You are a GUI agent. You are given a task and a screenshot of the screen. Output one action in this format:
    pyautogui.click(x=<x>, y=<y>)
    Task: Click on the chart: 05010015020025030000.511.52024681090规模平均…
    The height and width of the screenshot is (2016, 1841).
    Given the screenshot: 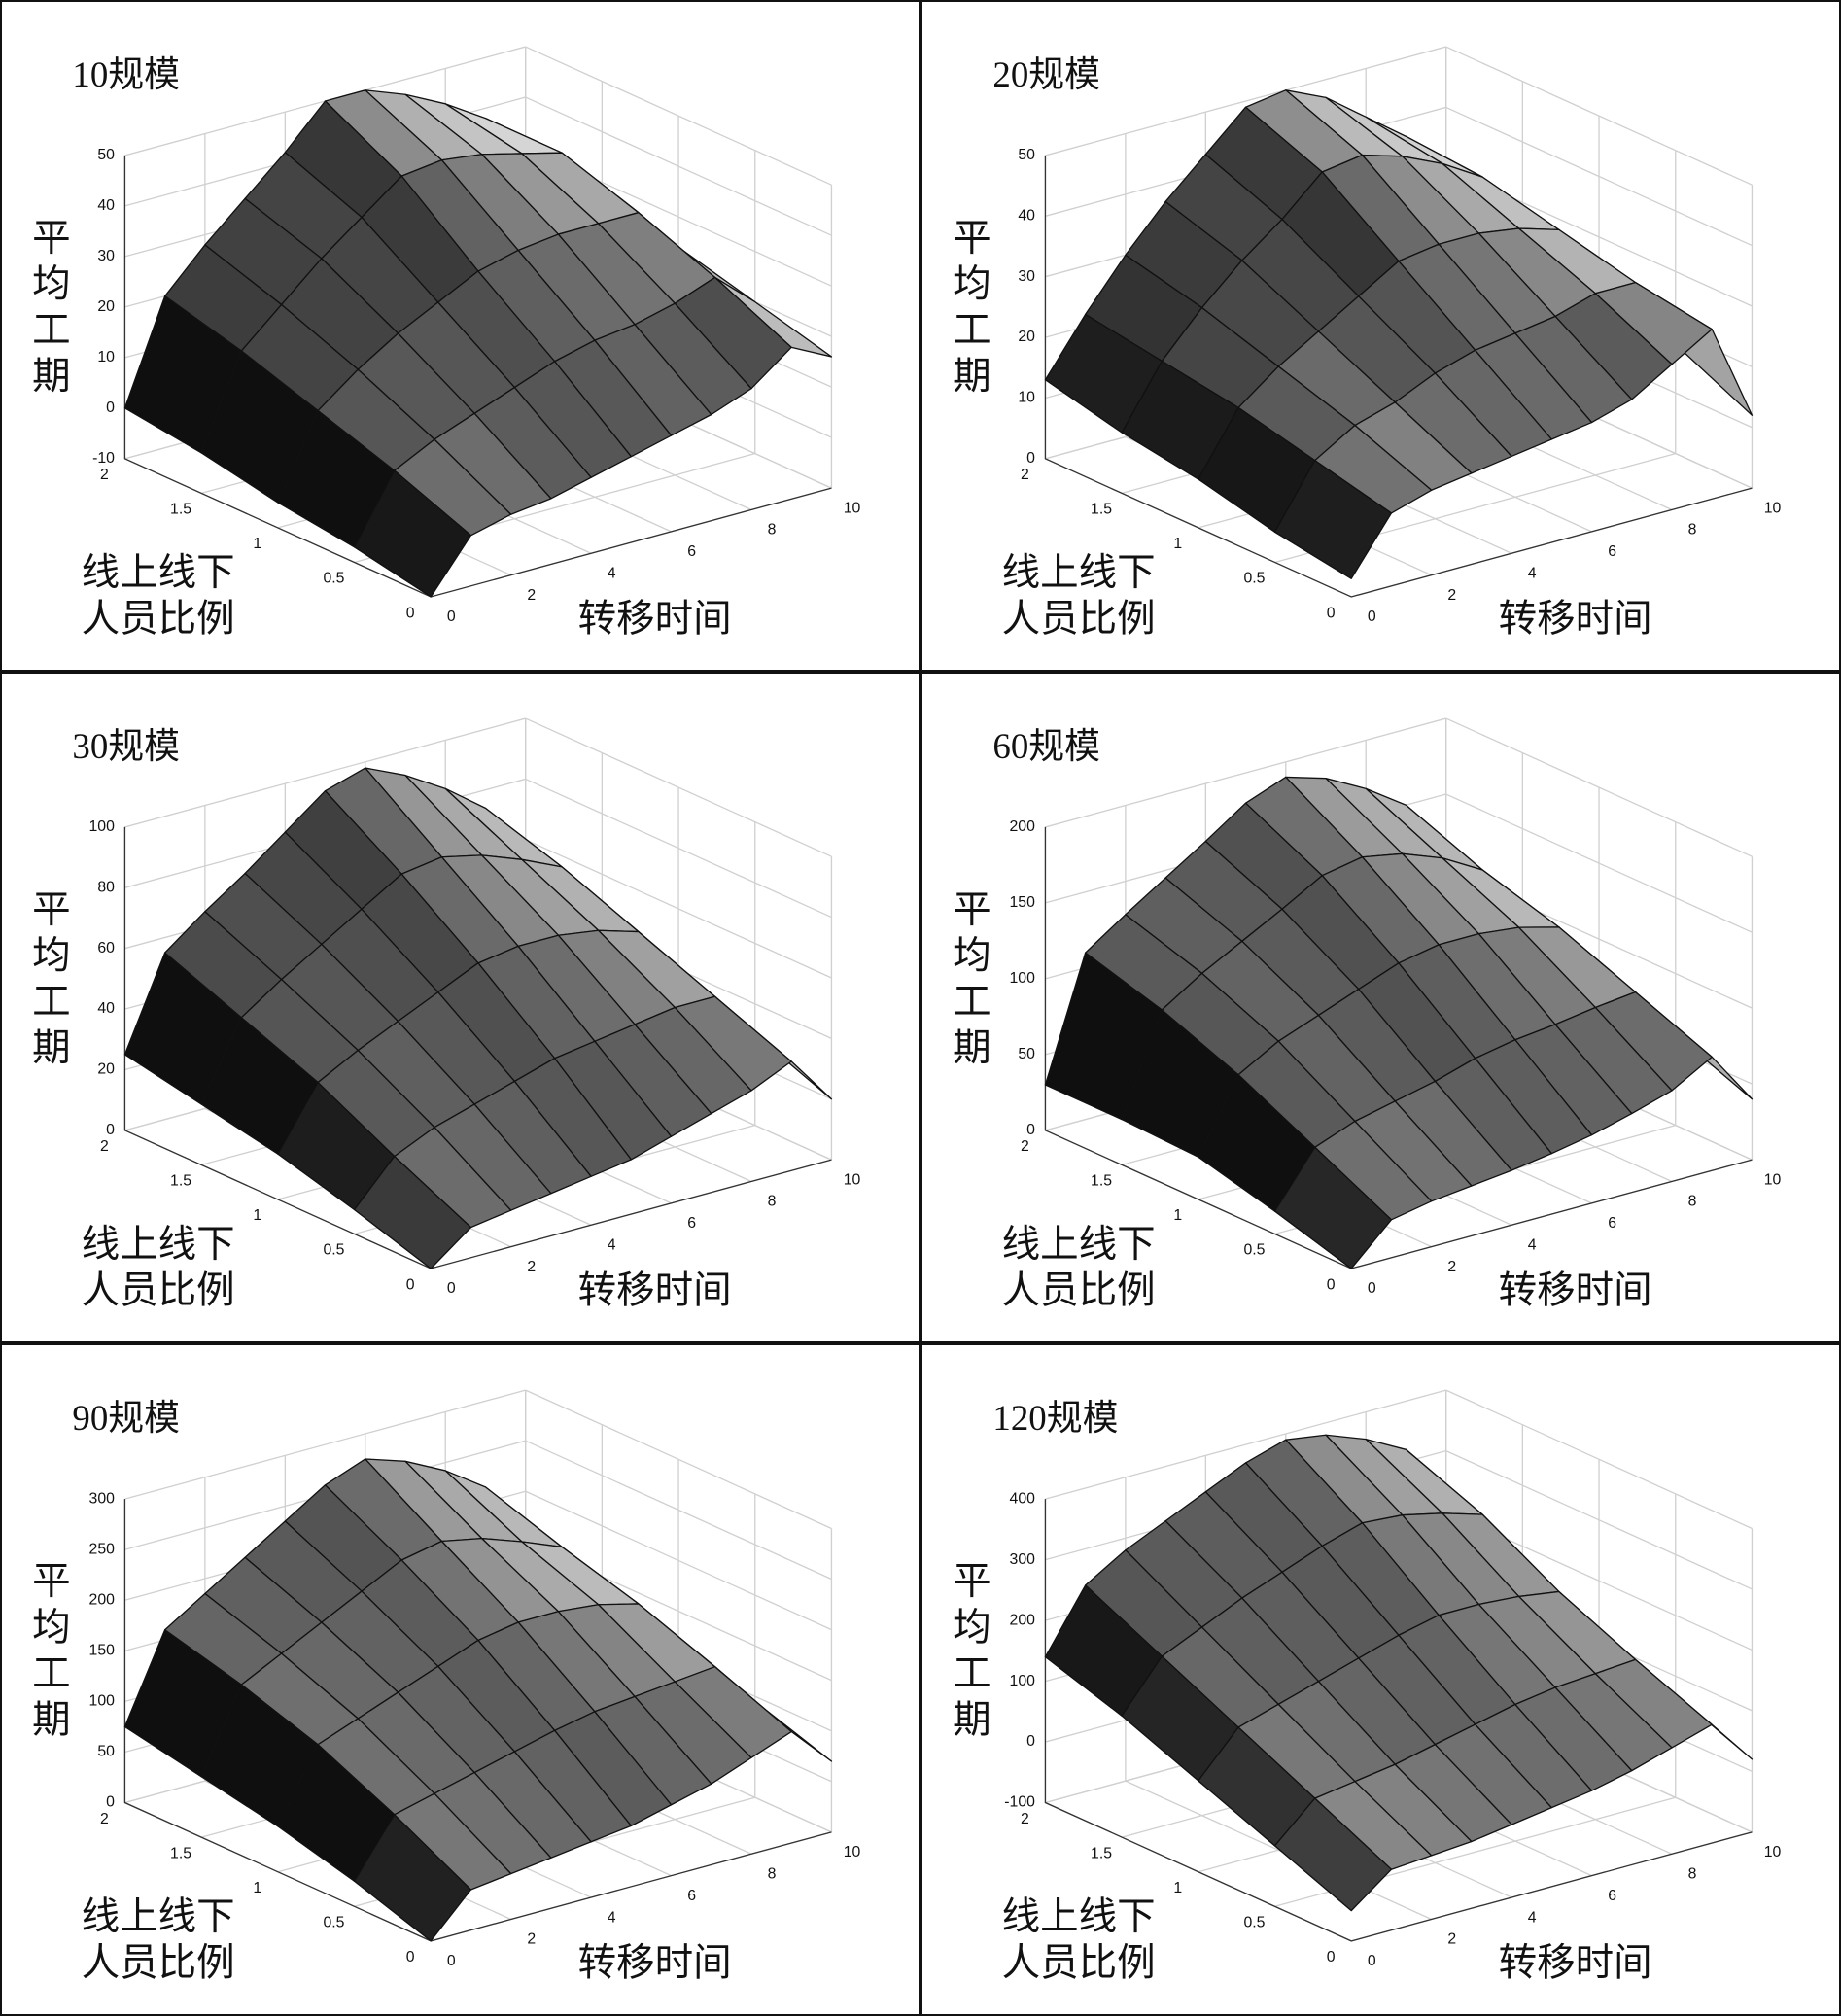 What is the action you would take?
    pyautogui.click(x=444, y=1686)
    